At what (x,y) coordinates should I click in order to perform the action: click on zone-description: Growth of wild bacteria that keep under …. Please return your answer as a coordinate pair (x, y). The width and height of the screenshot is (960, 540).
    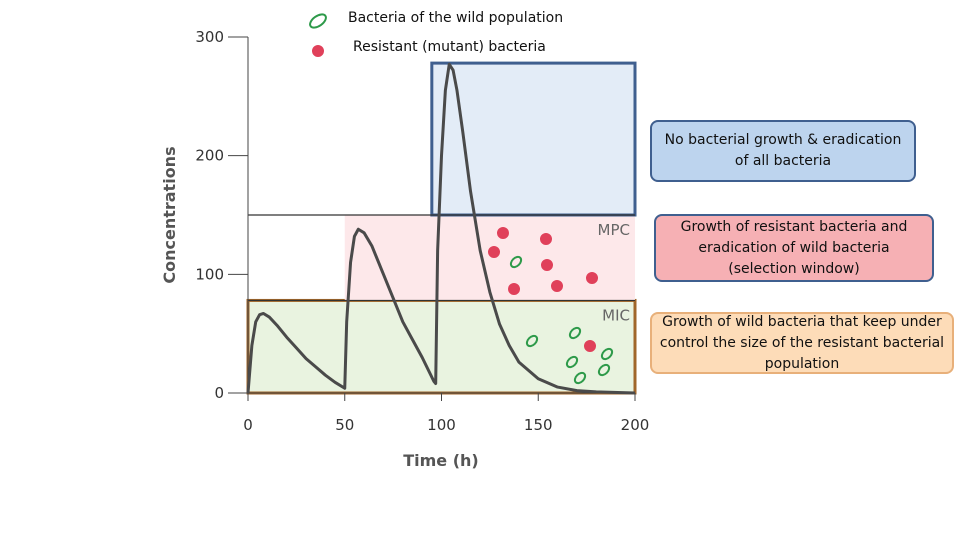
    Looking at the image, I should click on (802, 343).